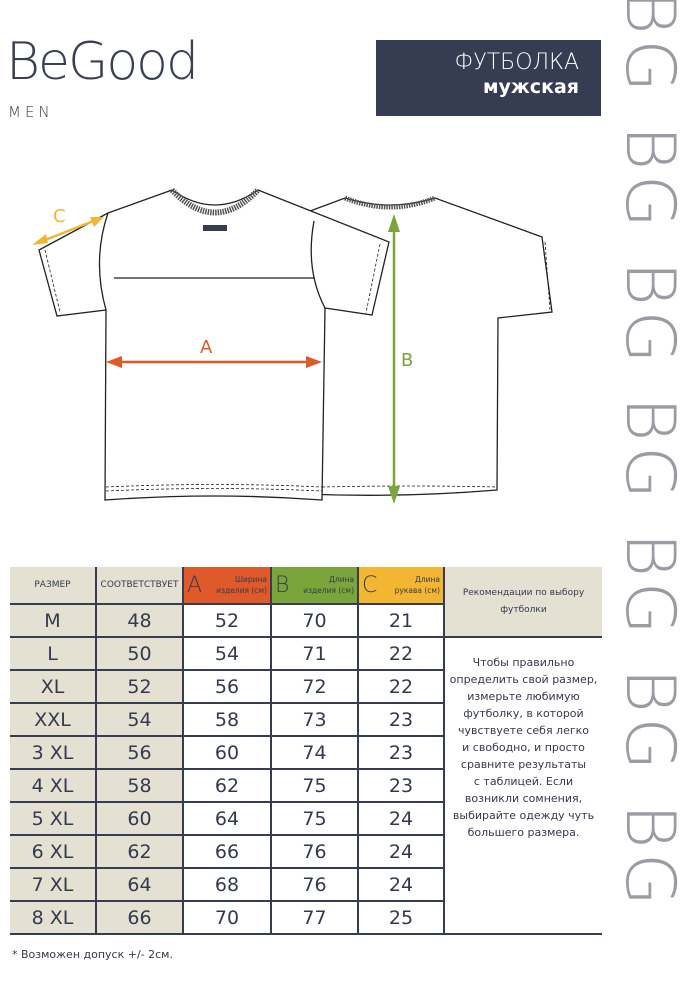 The width and height of the screenshot is (680, 1000). I want to click on cell-size: 4 XL, so click(53, 786).